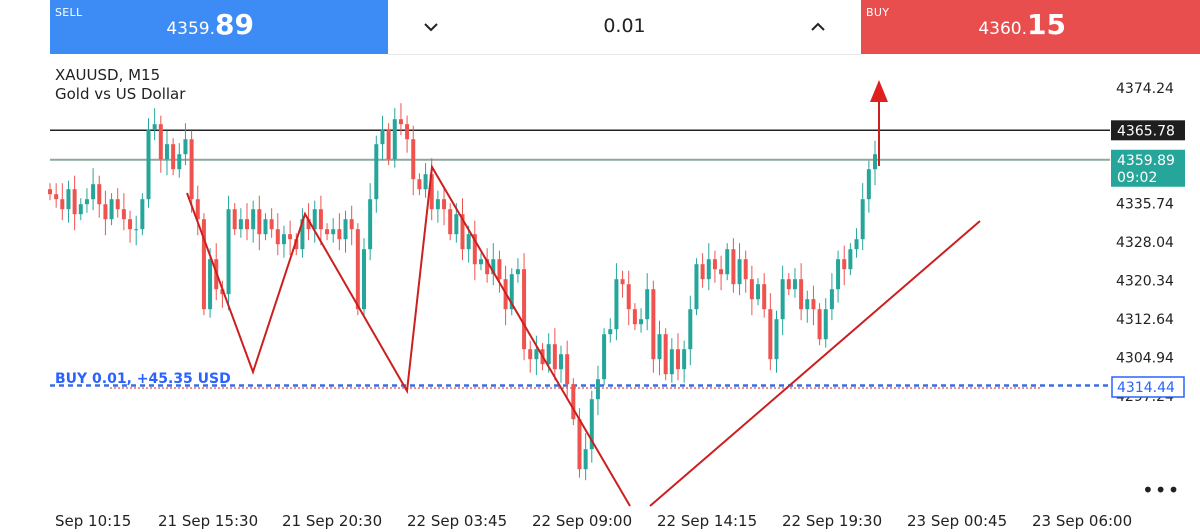 This screenshot has width=1200, height=532. What do you see at coordinates (431, 27) in the screenshot?
I see `chevron-down-icon` at bounding box center [431, 27].